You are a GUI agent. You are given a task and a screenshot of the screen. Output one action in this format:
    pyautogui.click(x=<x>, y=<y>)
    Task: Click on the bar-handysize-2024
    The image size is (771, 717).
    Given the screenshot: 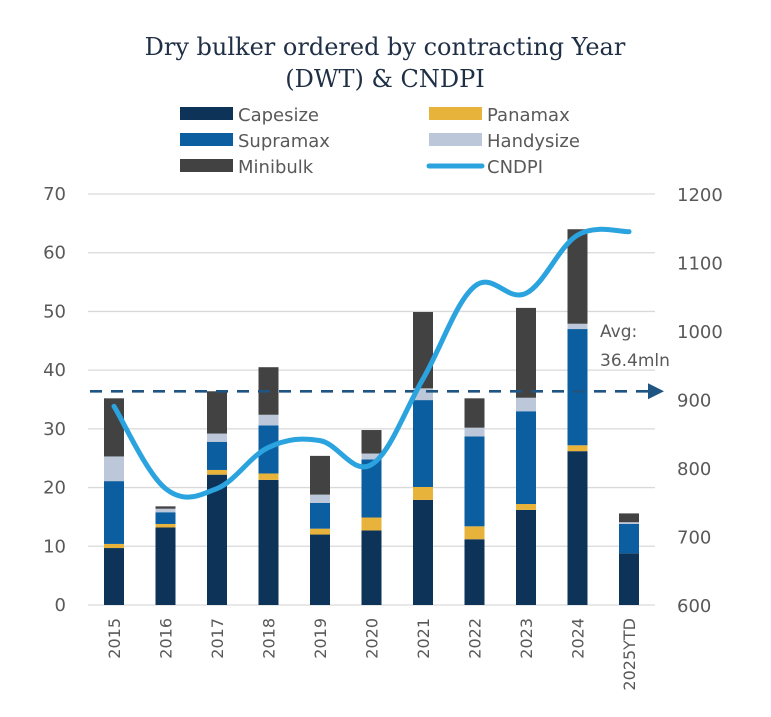 What is the action you would take?
    pyautogui.click(x=577, y=326)
    